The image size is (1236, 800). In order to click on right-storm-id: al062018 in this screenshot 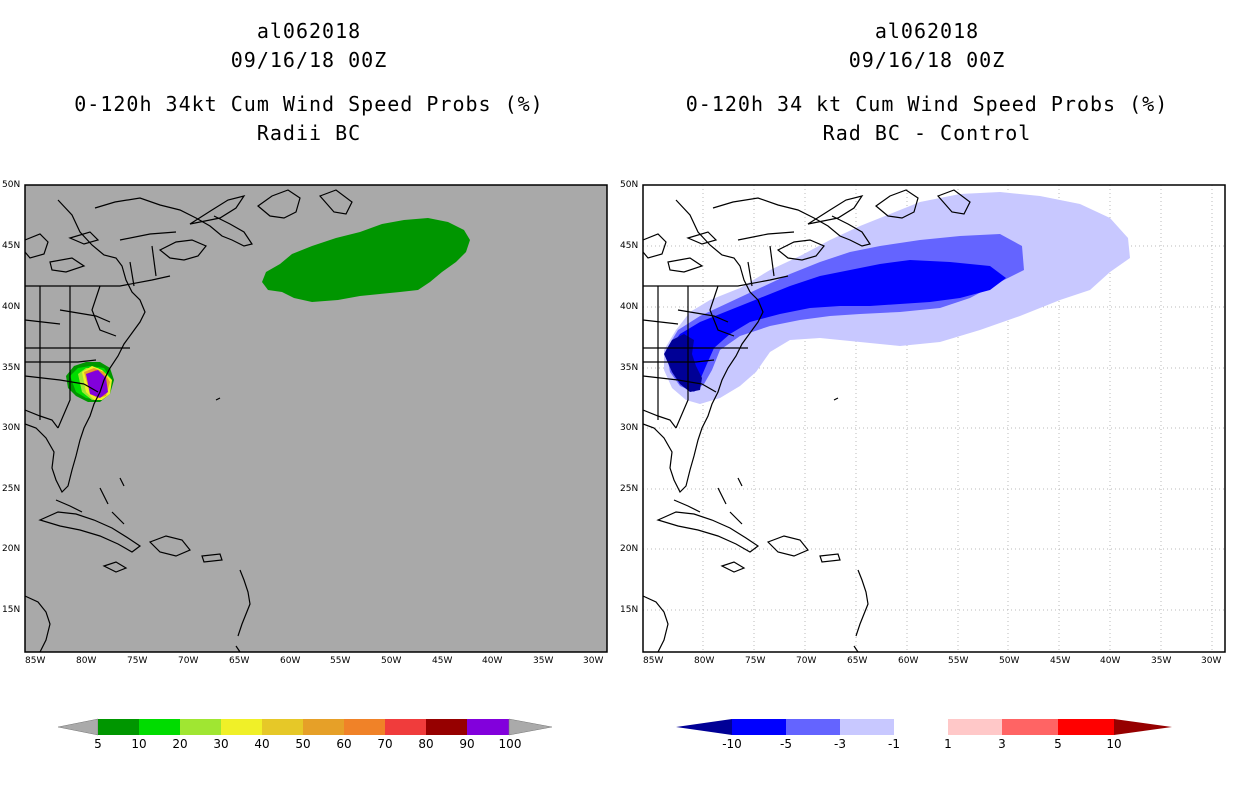, I will do `click(927, 31)`.